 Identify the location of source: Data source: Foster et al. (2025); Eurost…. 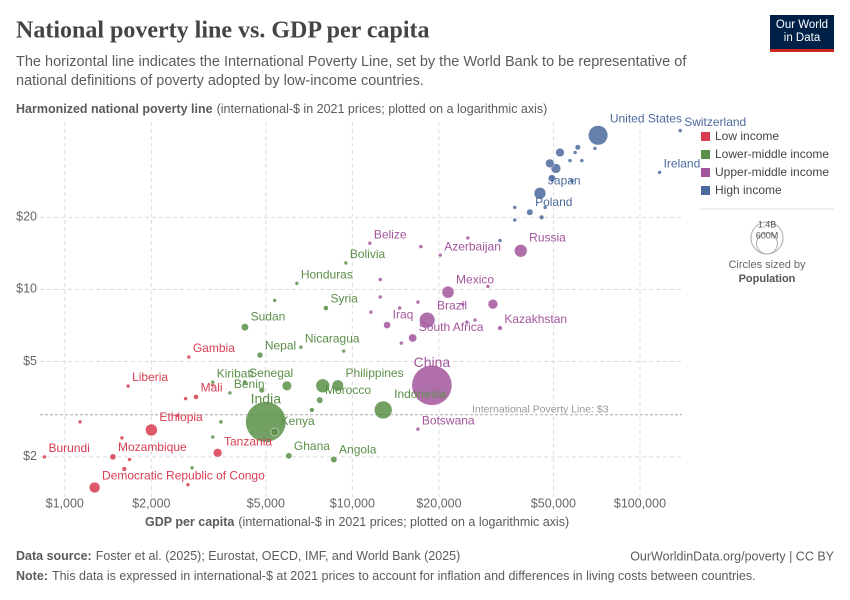
(238, 556).